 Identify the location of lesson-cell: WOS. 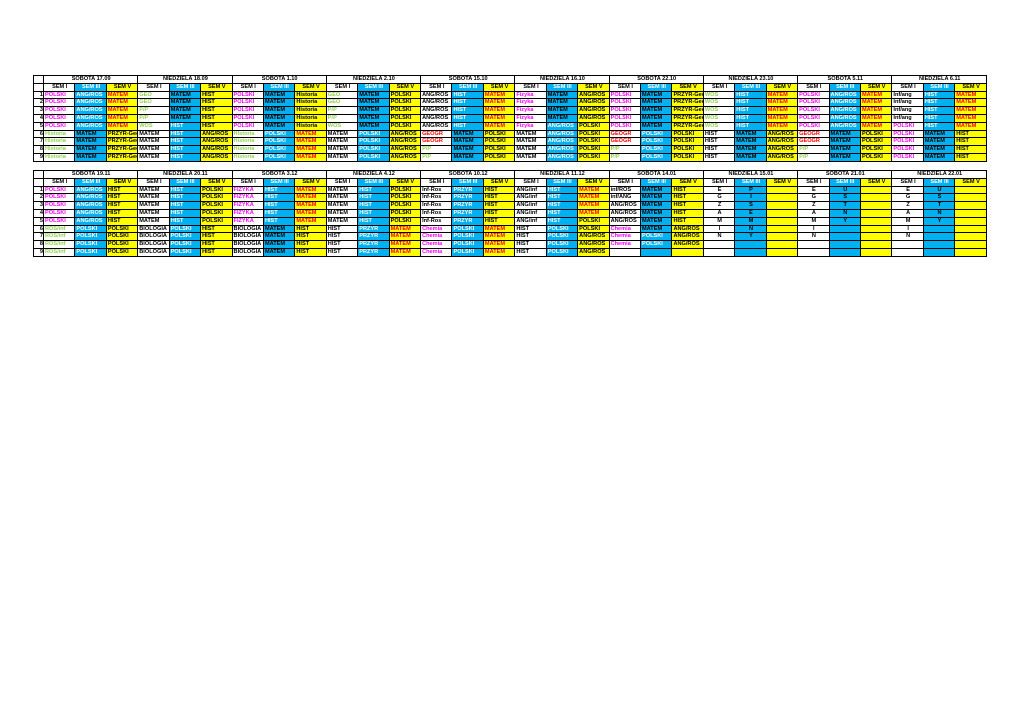
(719, 126).